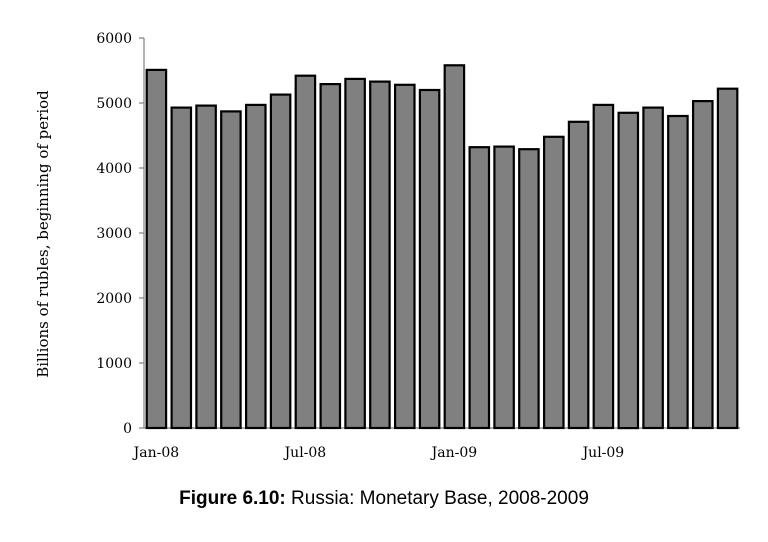 The height and width of the screenshot is (542, 768). Describe the element at coordinates (232, 498) in the screenshot. I see `figure-number: Figure 6.10:` at that location.